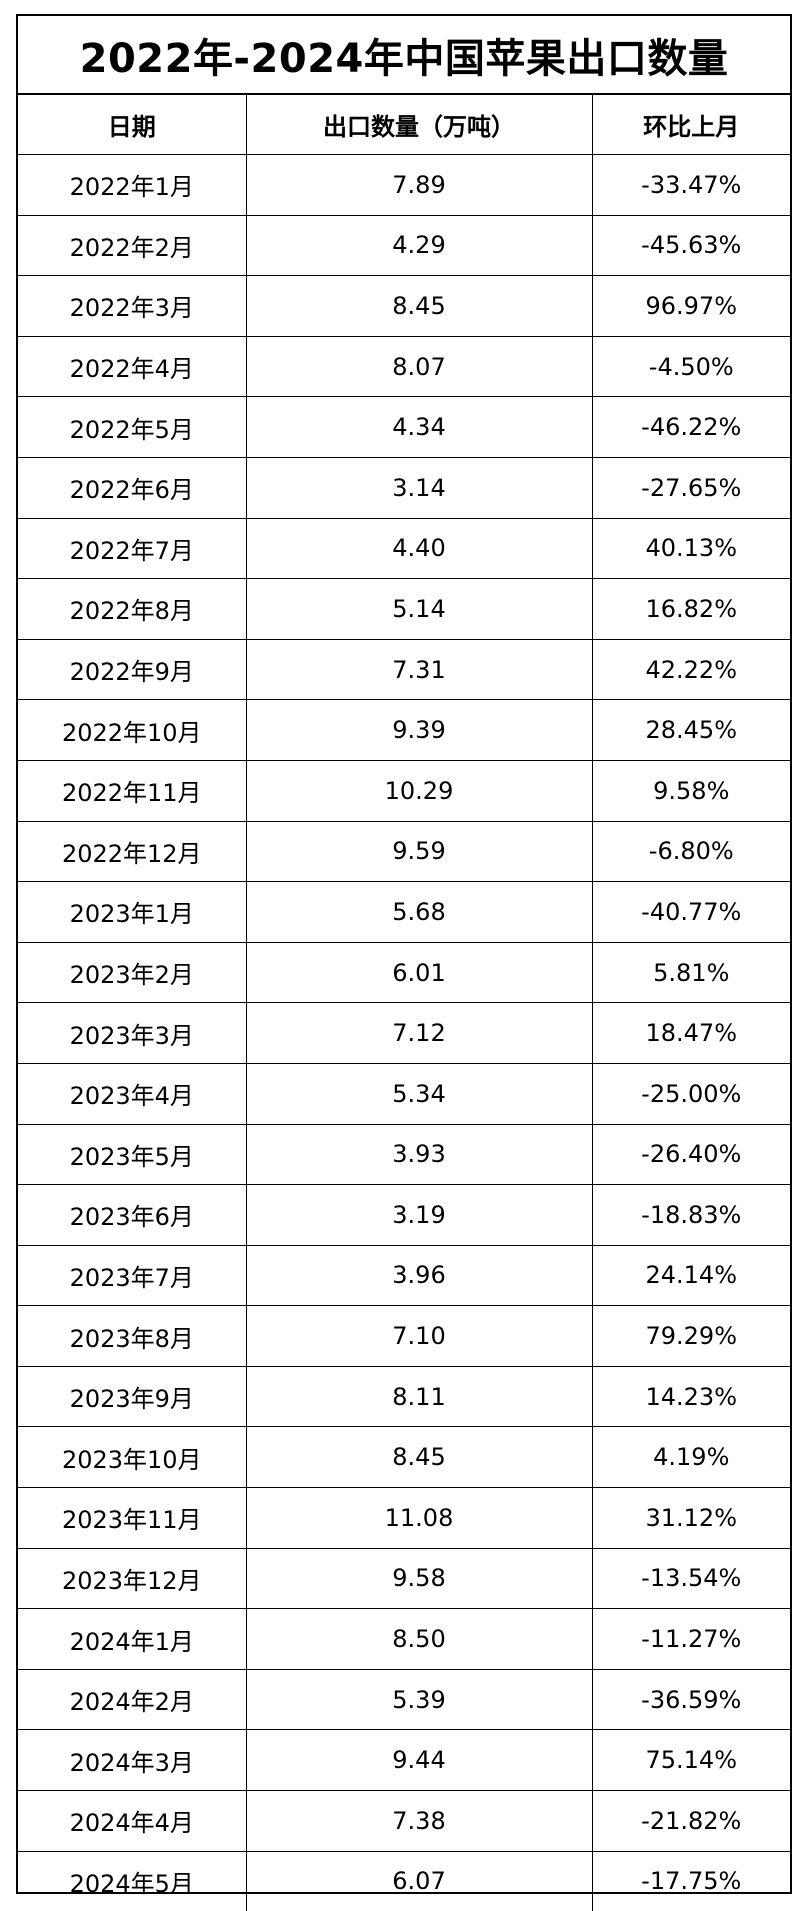  I want to click on cell-mom: -21.82%, so click(691, 1821).